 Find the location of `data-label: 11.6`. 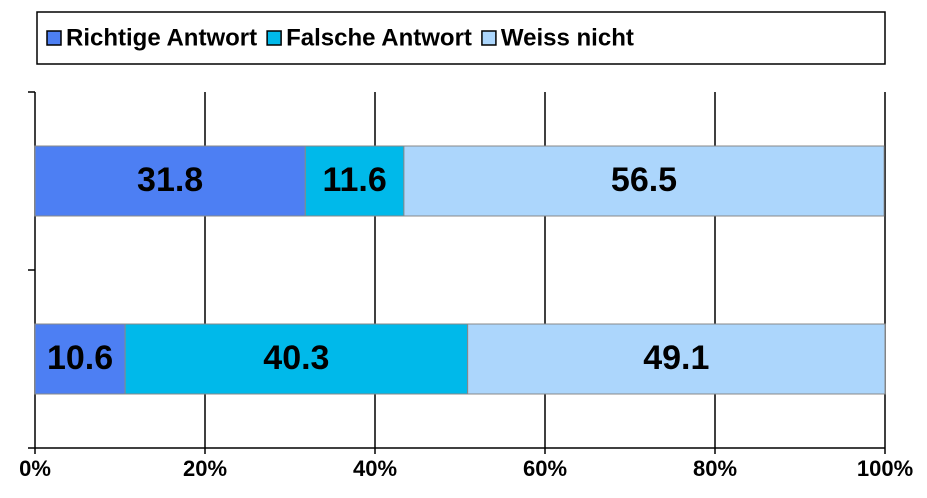

data-label: 11.6 is located at coordinates (354, 180).